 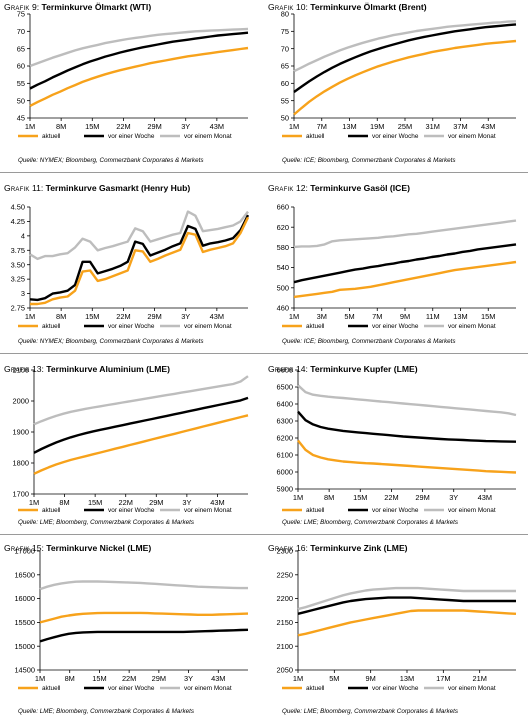 I want to click on title-number: 15:, so click(x=37, y=548).